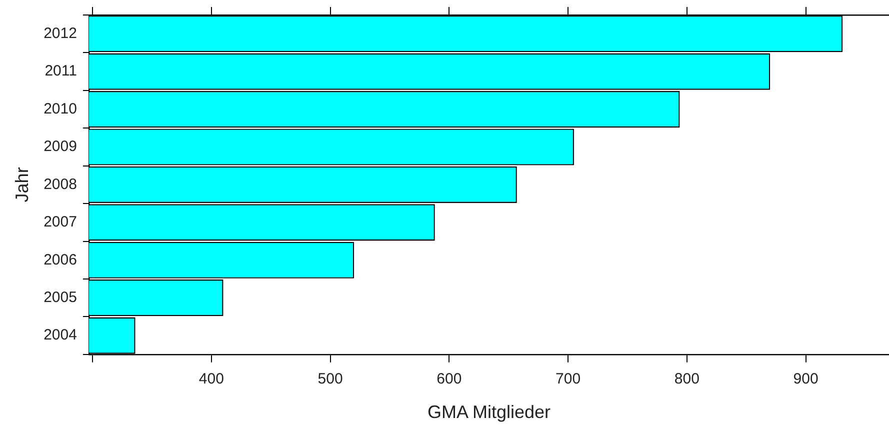 The height and width of the screenshot is (432, 889). What do you see at coordinates (60, 297) in the screenshot?
I see `y-tick-label: 2005` at bounding box center [60, 297].